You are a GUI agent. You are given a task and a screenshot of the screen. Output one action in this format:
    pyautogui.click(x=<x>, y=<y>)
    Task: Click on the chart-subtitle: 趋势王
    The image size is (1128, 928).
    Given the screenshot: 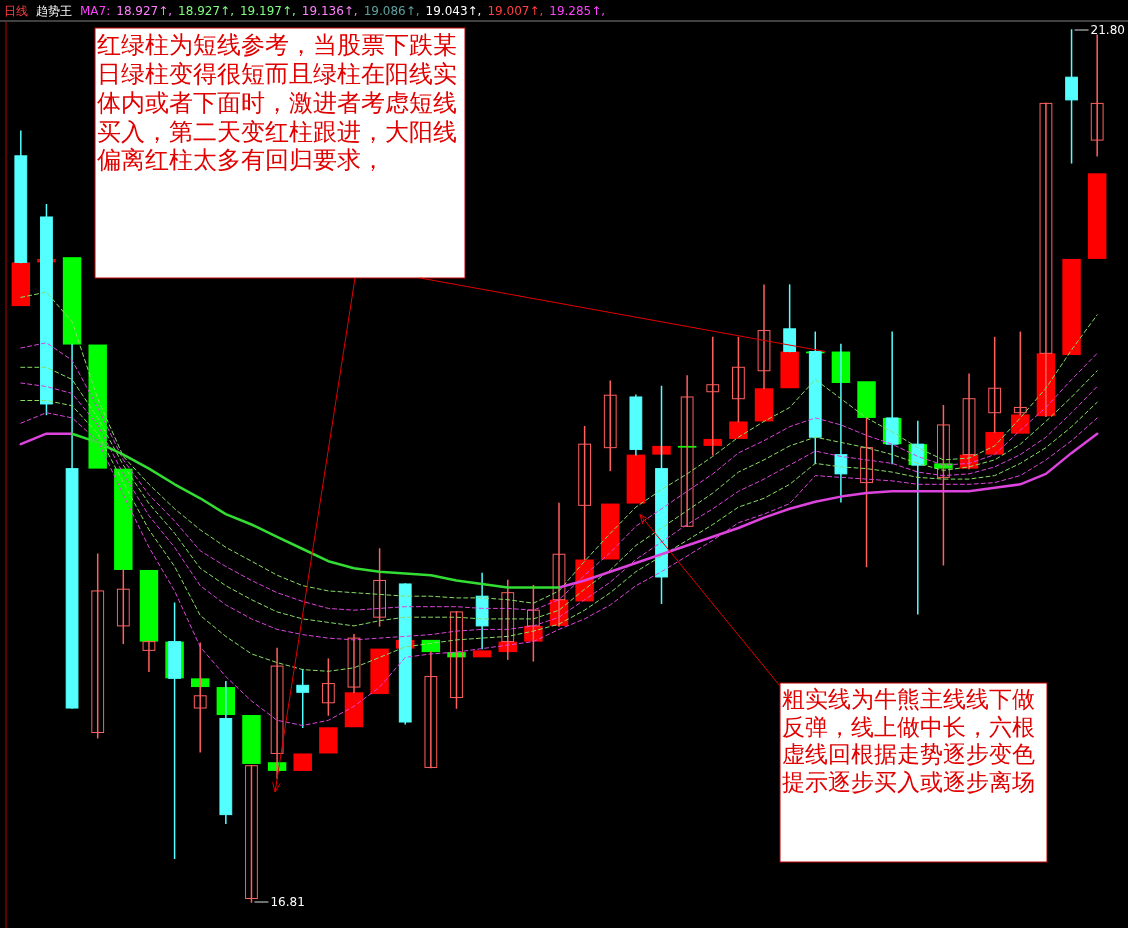 What is the action you would take?
    pyautogui.click(x=54, y=11)
    